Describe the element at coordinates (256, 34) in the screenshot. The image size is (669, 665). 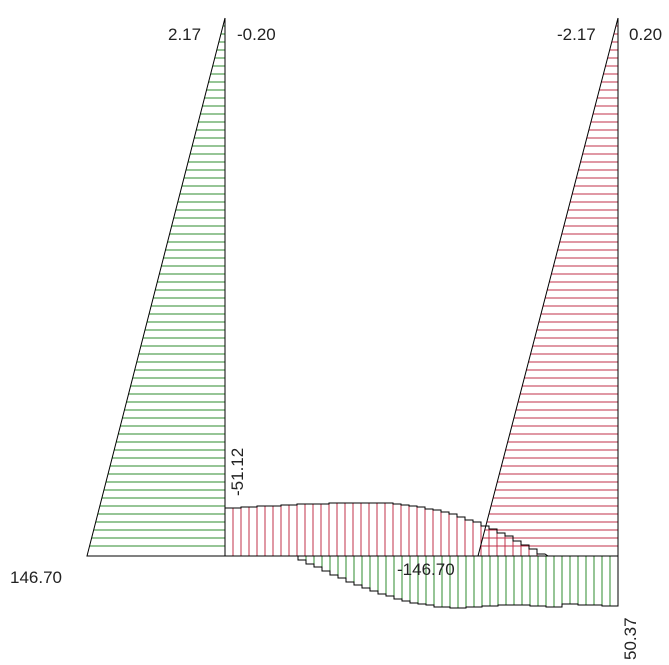
I see `left-top-value2-label: -0.20` at that location.